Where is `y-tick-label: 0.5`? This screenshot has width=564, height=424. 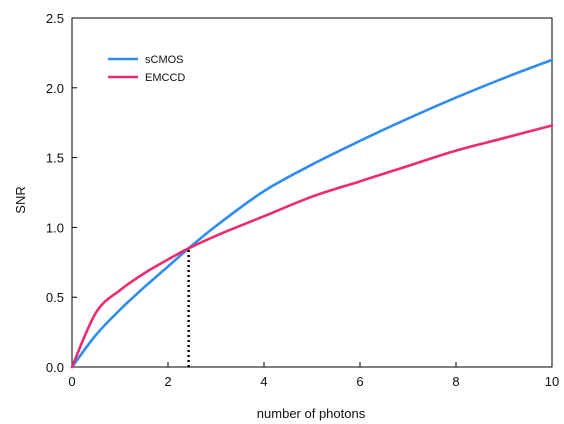 y-tick-label: 0.5 is located at coordinates (55, 297).